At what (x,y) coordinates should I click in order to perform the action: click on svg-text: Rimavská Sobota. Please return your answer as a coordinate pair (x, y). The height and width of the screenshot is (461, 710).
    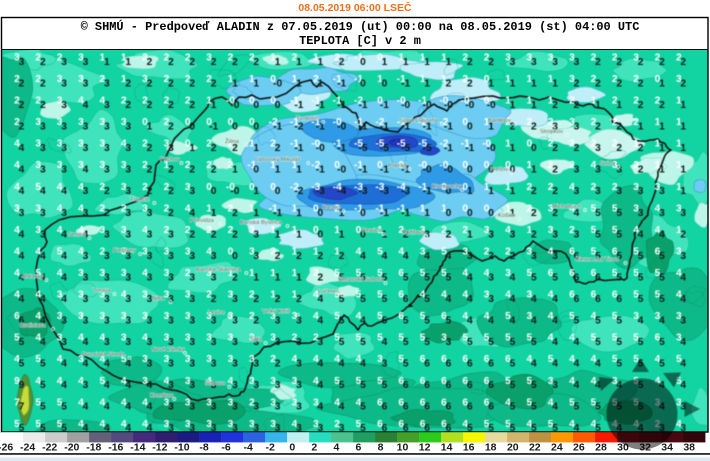
    Looking at the image, I should click on (361, 280).